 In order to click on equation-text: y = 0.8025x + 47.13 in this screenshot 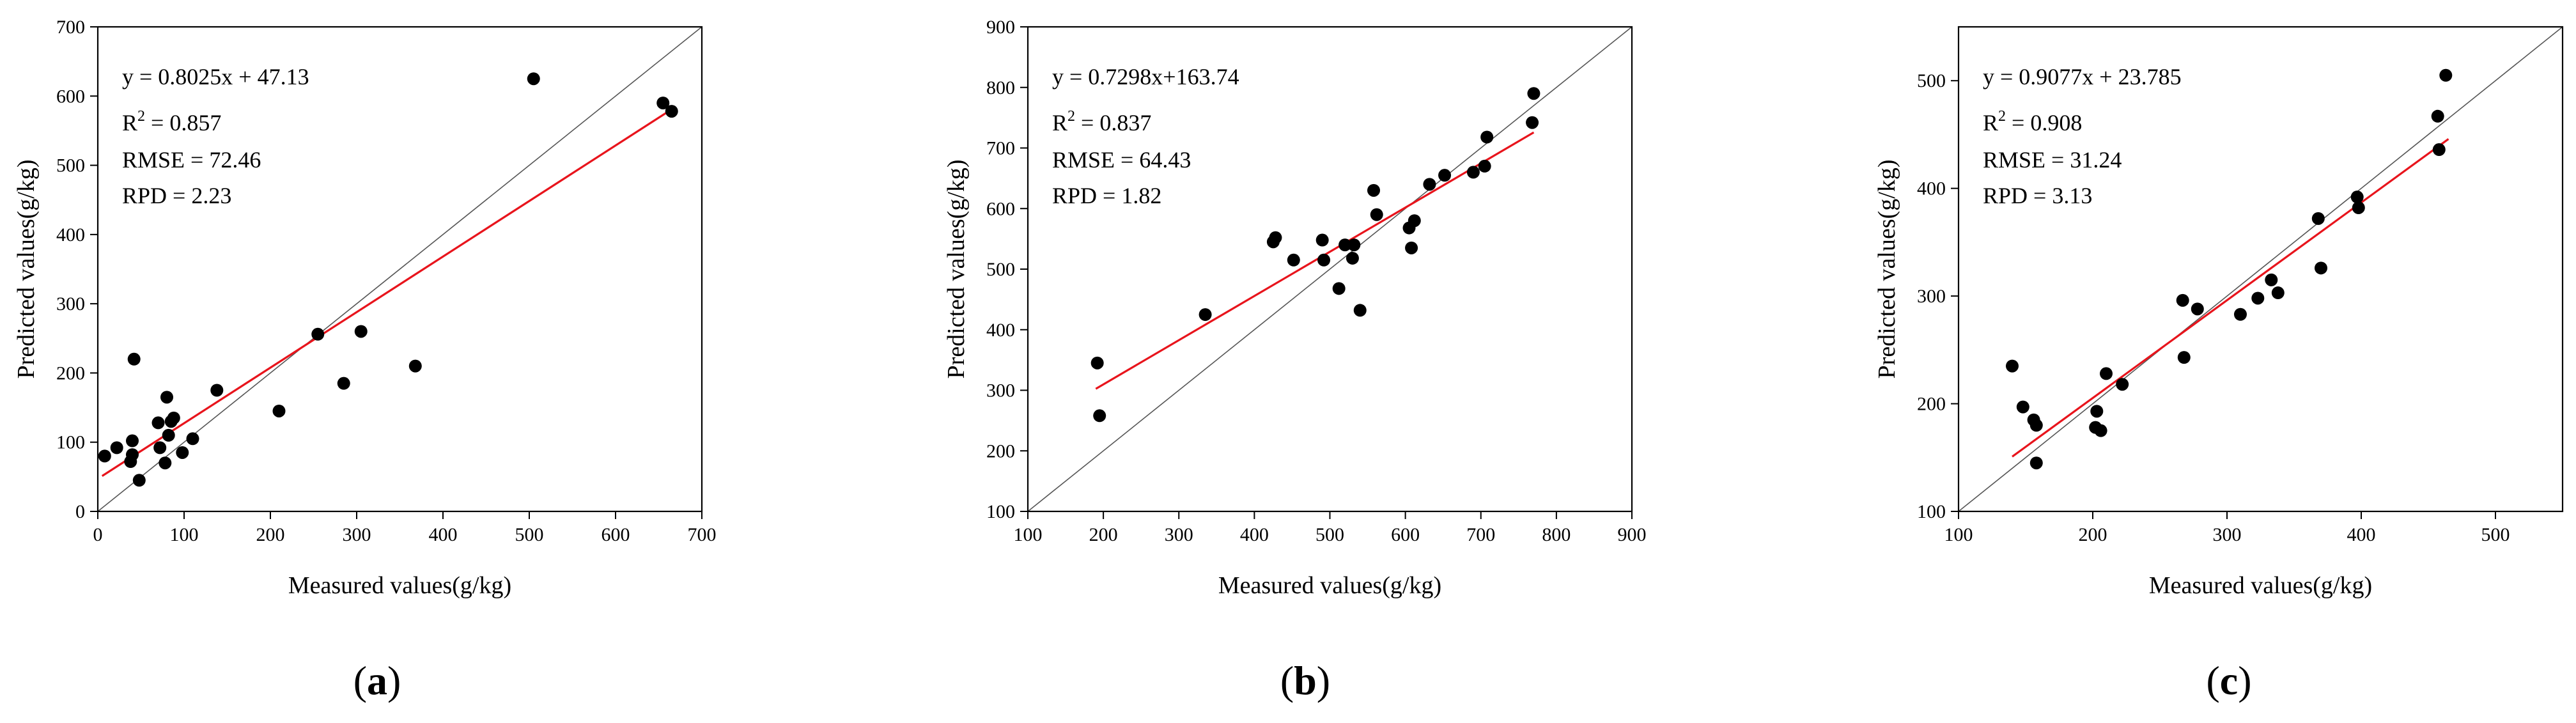, I will do `click(215, 76)`.